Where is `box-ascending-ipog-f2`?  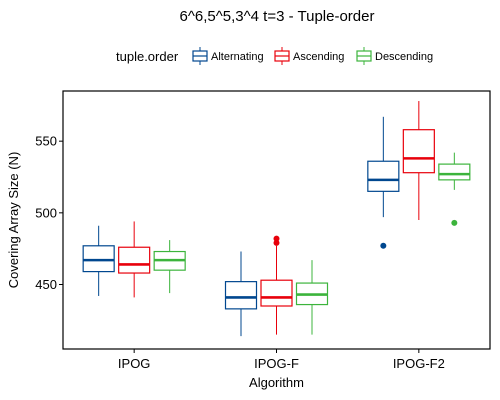 box-ascending-ipog-f2 is located at coordinates (418, 160).